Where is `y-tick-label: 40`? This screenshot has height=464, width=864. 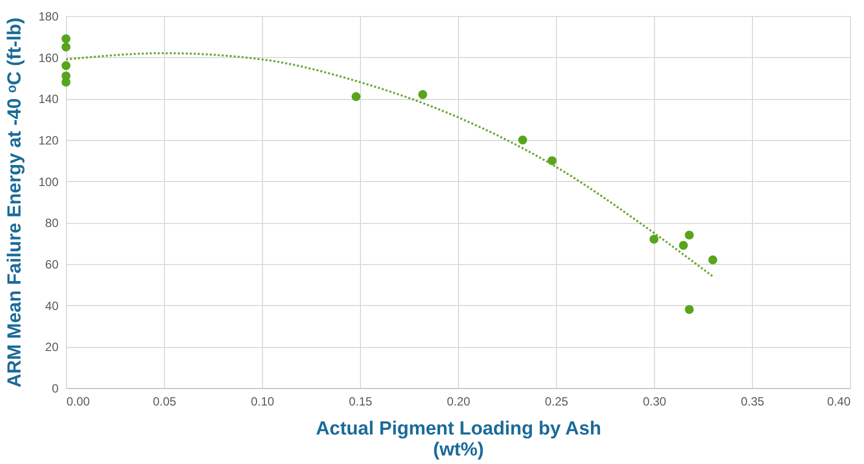 y-tick-label: 40 is located at coordinates (52, 305).